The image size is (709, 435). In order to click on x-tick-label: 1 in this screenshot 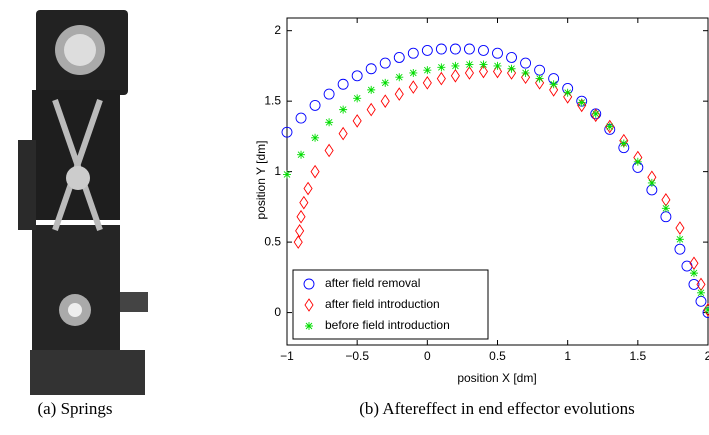, I will do `click(567, 356)`.